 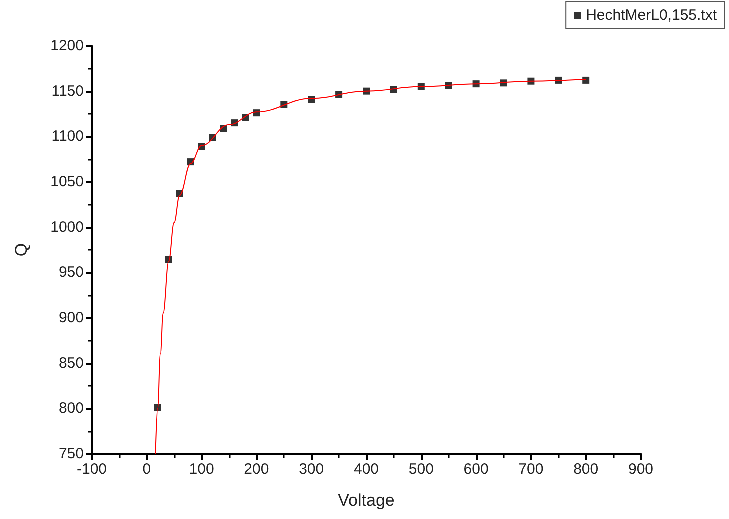 I want to click on y-axis-title: Q, so click(x=21, y=250).